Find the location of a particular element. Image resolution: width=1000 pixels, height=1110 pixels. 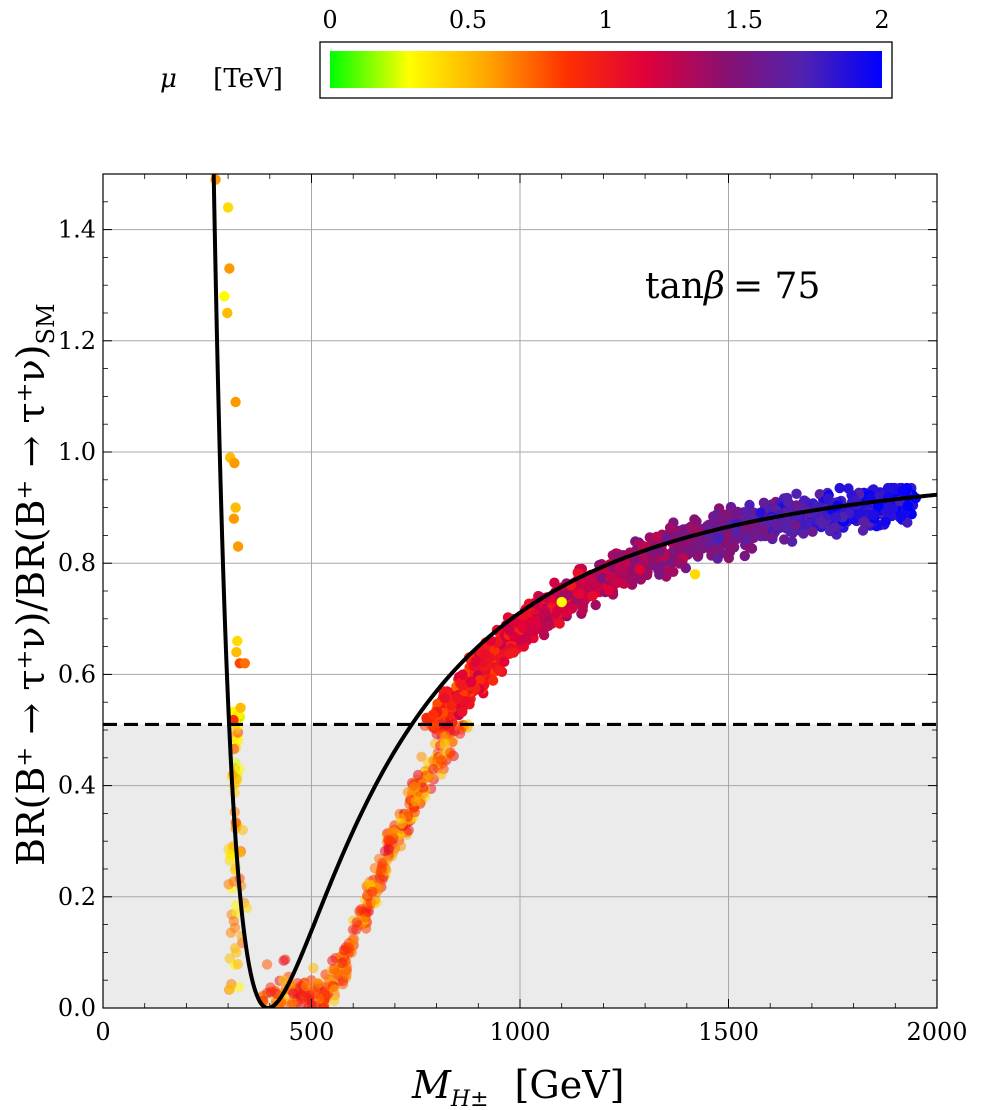

x-axis-title: MH± [GeV] is located at coordinates (517, 1086).